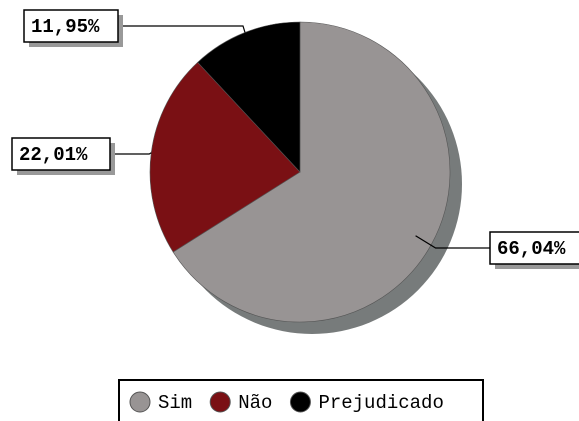 Image resolution: width=579 pixels, height=421 pixels. I want to click on legend-label: Prejudicado, so click(380, 403).